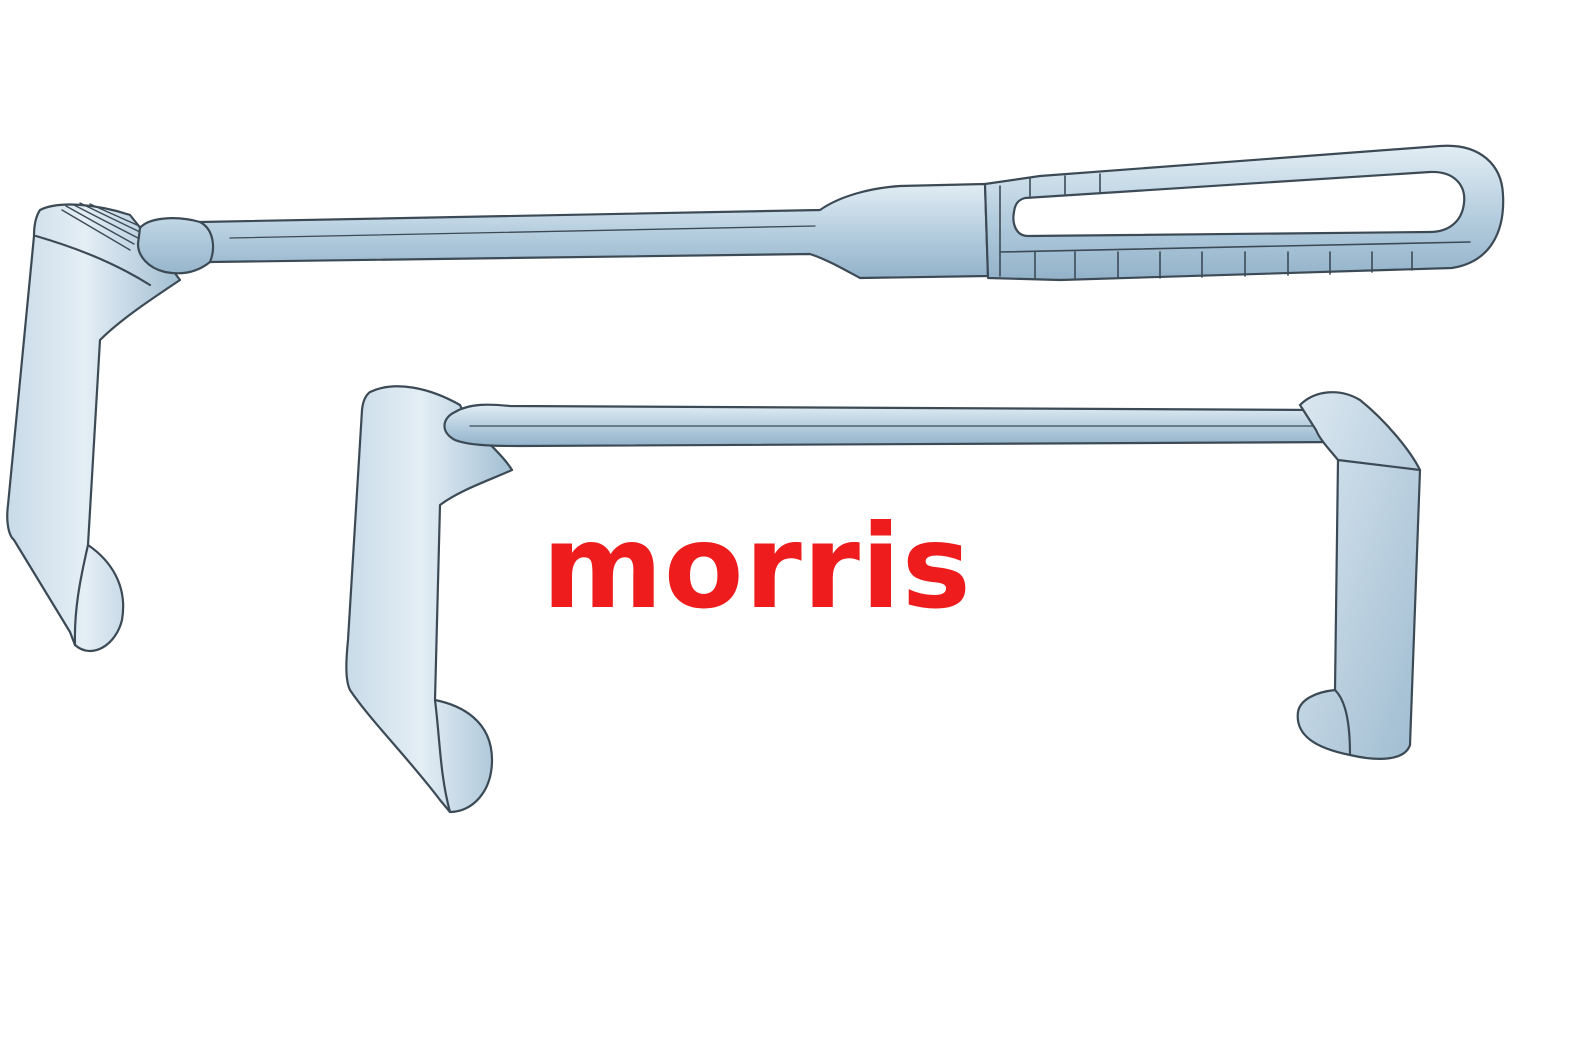 The height and width of the screenshot is (1046, 1586). What do you see at coordinates (898, 425) in the screenshot?
I see `double-ended-retractor-bar` at bounding box center [898, 425].